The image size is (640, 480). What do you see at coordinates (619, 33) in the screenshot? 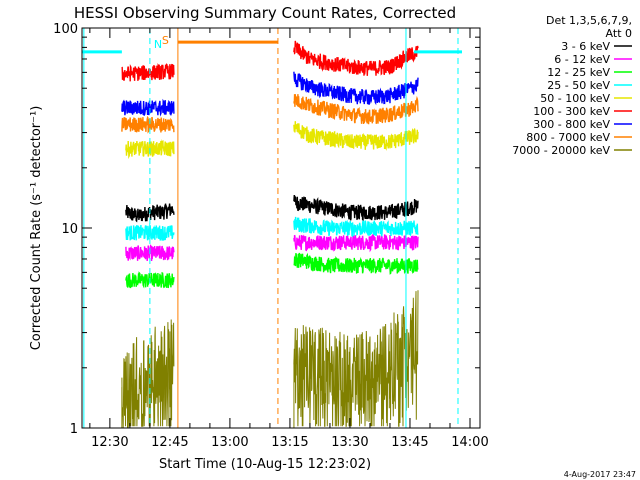
I see `legend-header: Att 0` at bounding box center [619, 33].